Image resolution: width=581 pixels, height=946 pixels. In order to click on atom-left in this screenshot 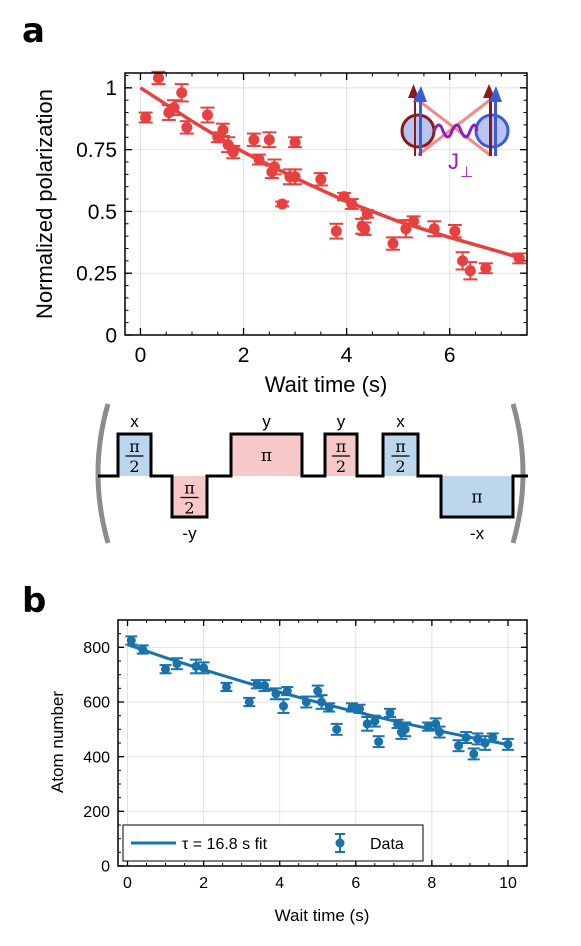, I will do `click(418, 131)`.